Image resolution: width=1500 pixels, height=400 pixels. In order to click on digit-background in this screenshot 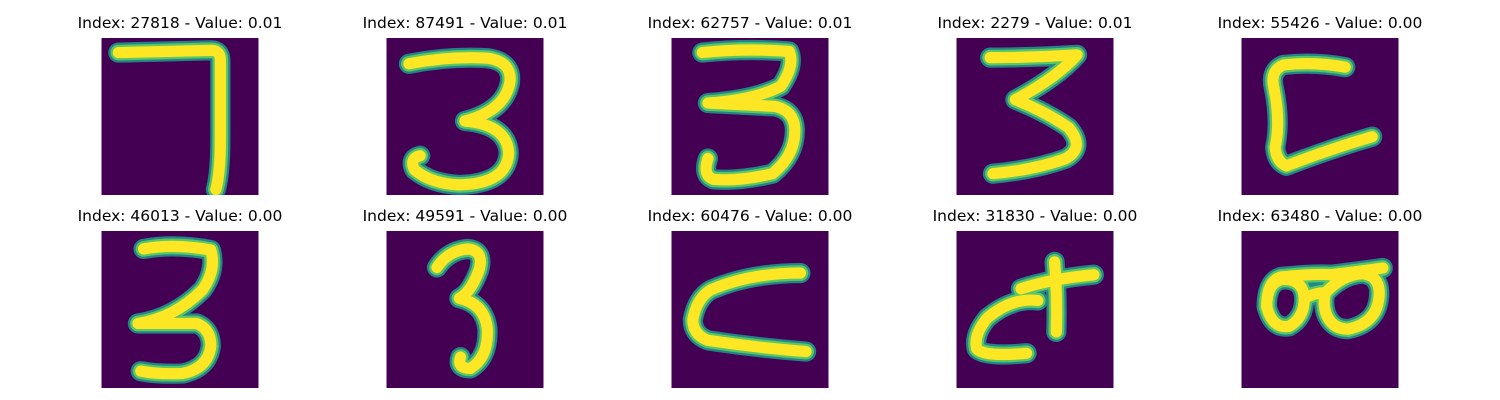, I will do `click(180, 116)`.